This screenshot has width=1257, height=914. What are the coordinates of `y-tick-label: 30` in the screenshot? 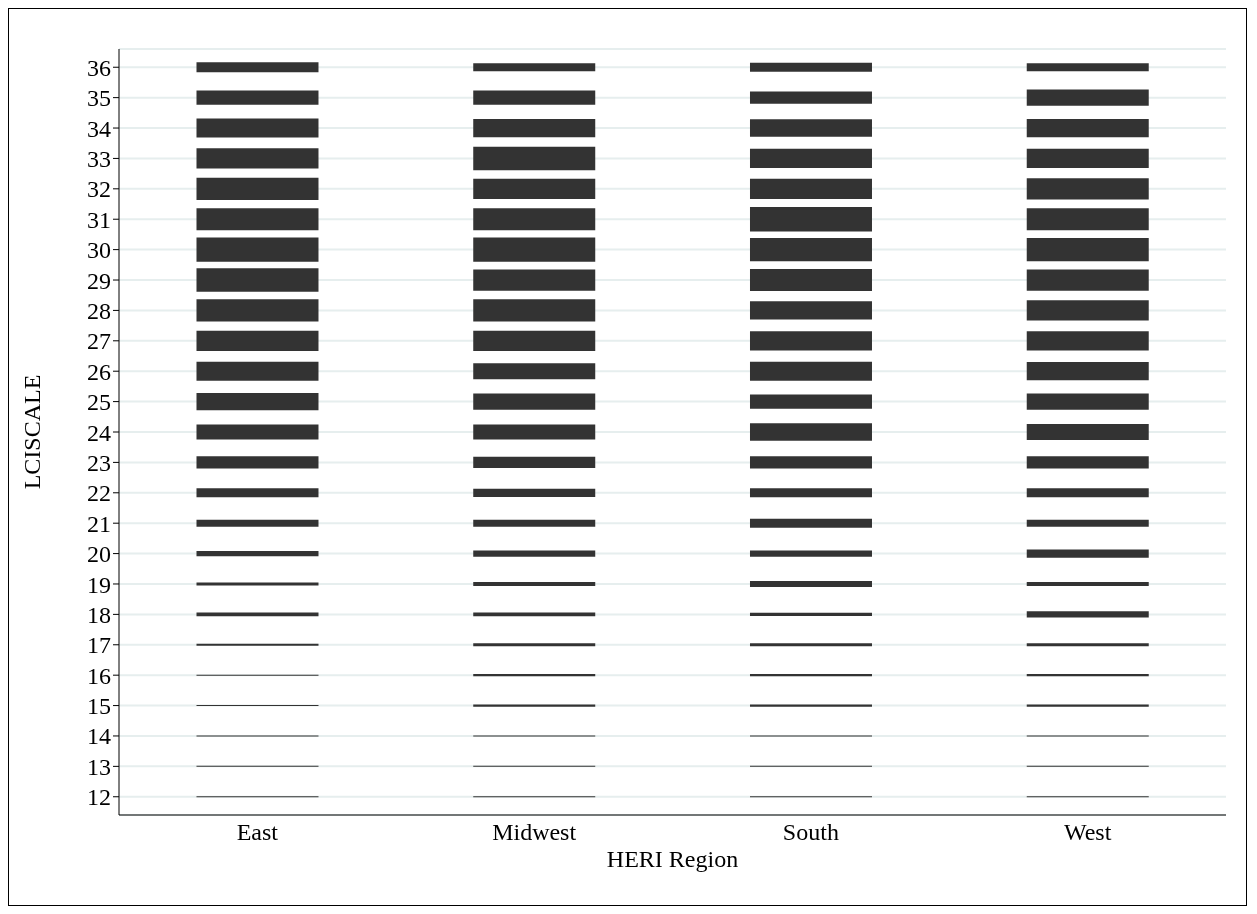 It's located at (99, 250).